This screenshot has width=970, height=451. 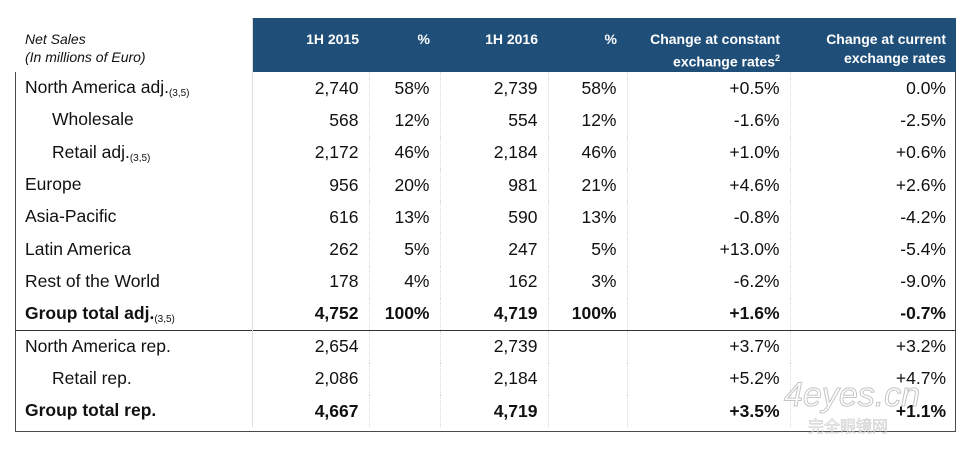 I want to click on row-label: Europe, so click(x=134, y=185).